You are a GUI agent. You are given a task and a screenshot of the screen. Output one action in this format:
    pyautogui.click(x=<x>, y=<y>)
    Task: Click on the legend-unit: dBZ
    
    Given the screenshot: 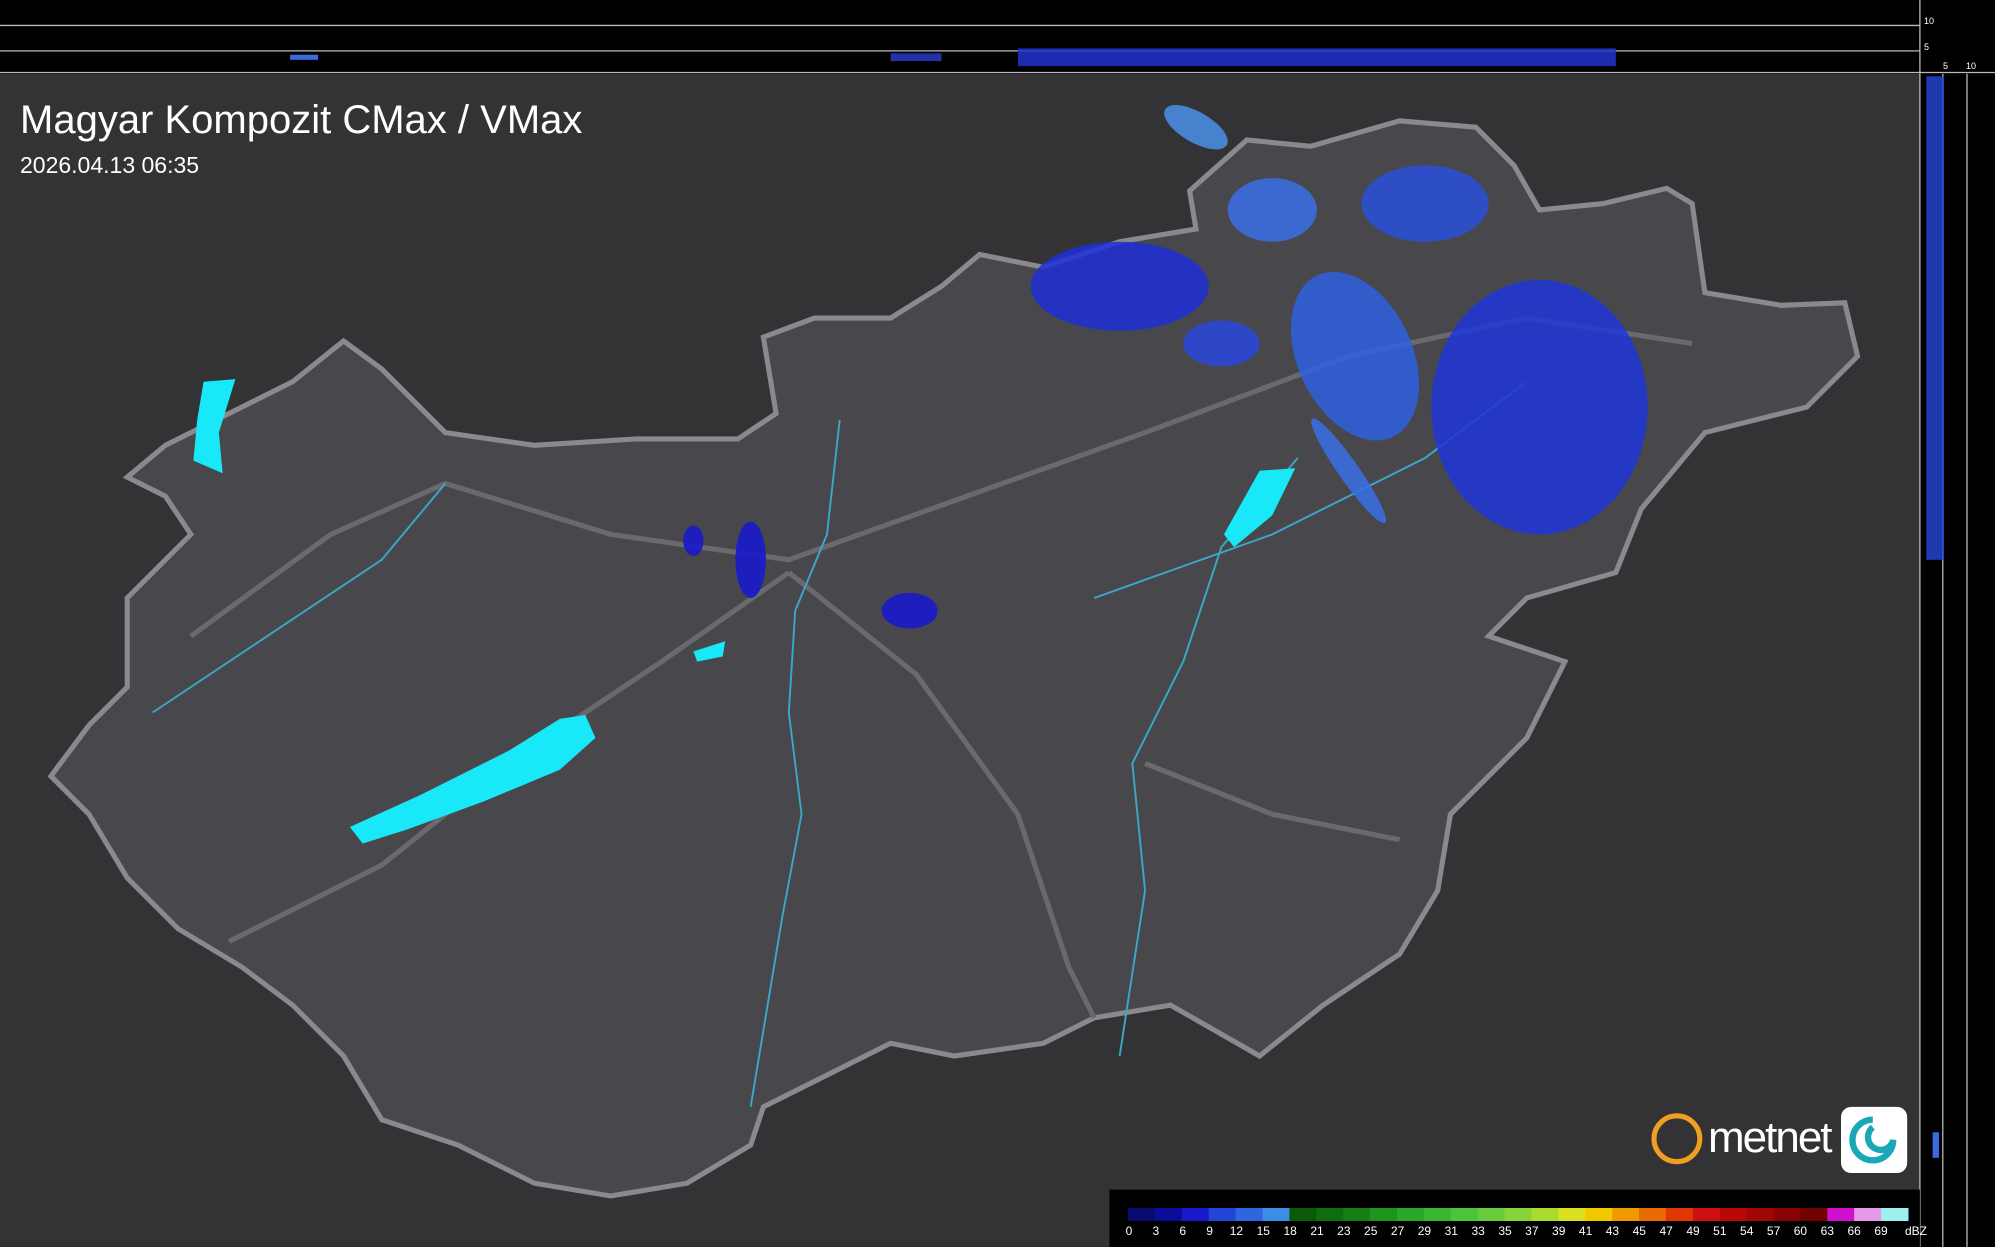 What is the action you would take?
    pyautogui.click(x=1916, y=1231)
    